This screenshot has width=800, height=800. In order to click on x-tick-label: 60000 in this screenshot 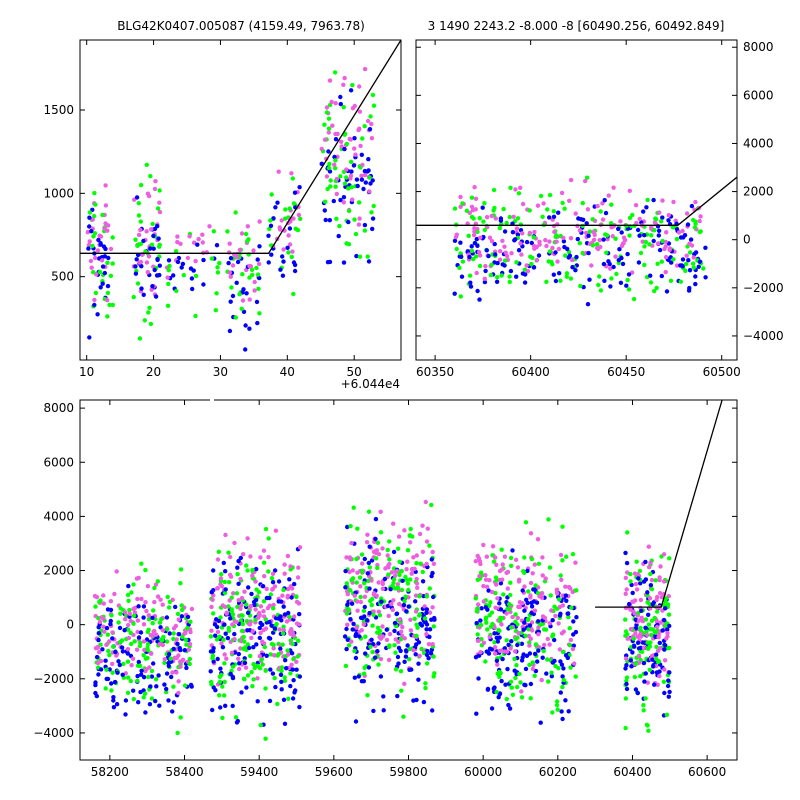, I will do `click(483, 772)`.